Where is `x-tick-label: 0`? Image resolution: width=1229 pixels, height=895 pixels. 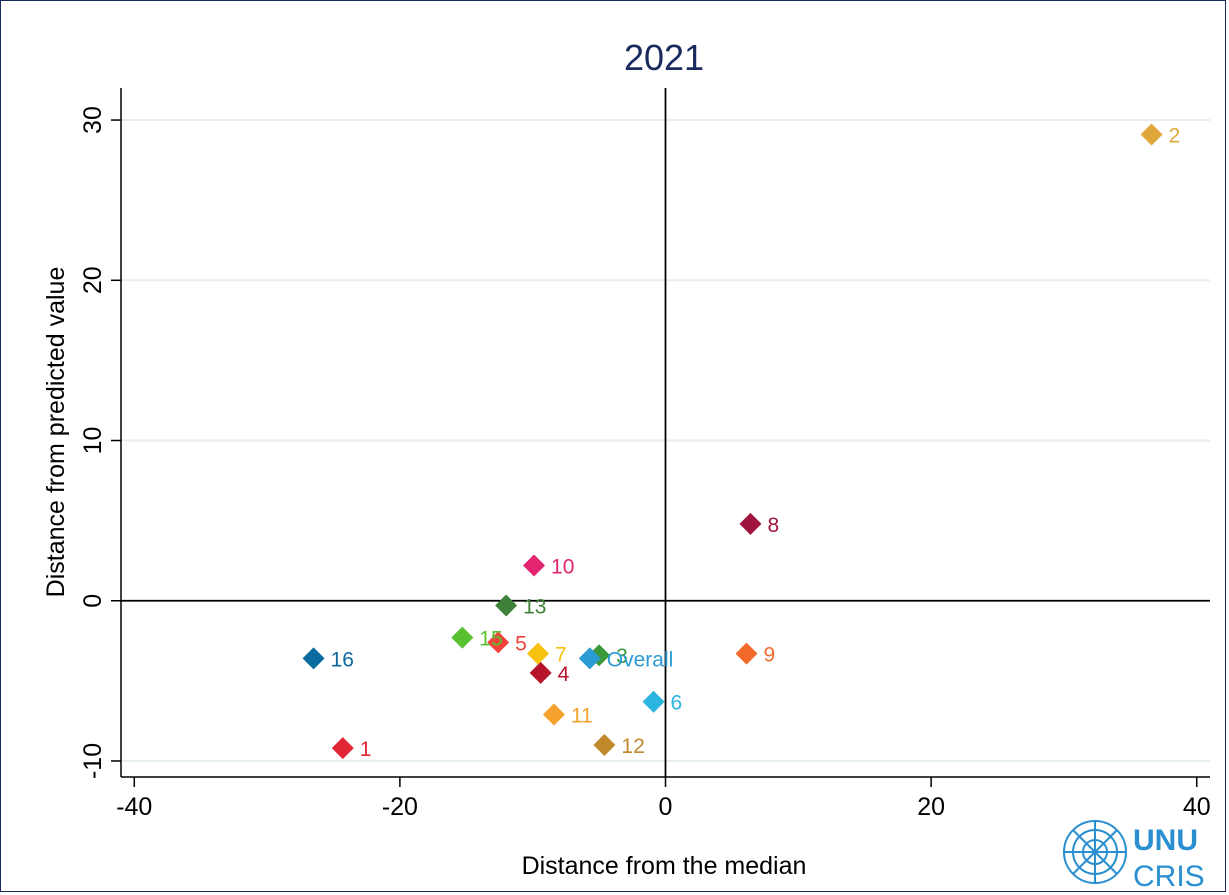
x-tick-label: 0 is located at coordinates (666, 807).